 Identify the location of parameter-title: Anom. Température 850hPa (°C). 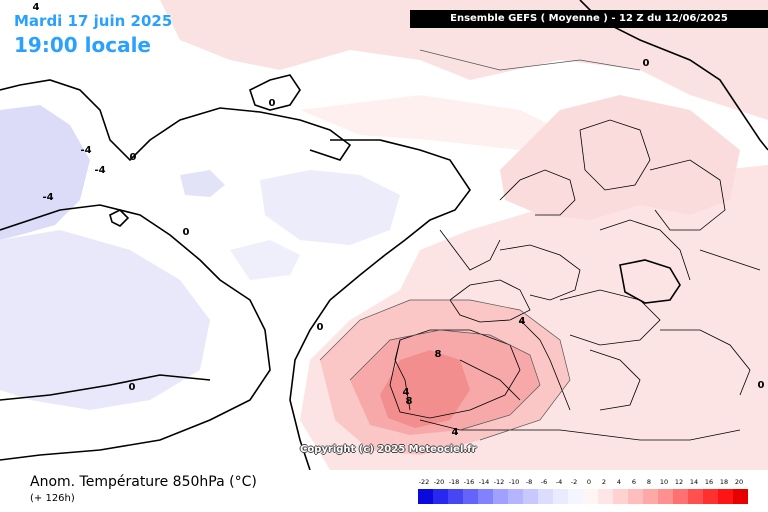
(143, 482).